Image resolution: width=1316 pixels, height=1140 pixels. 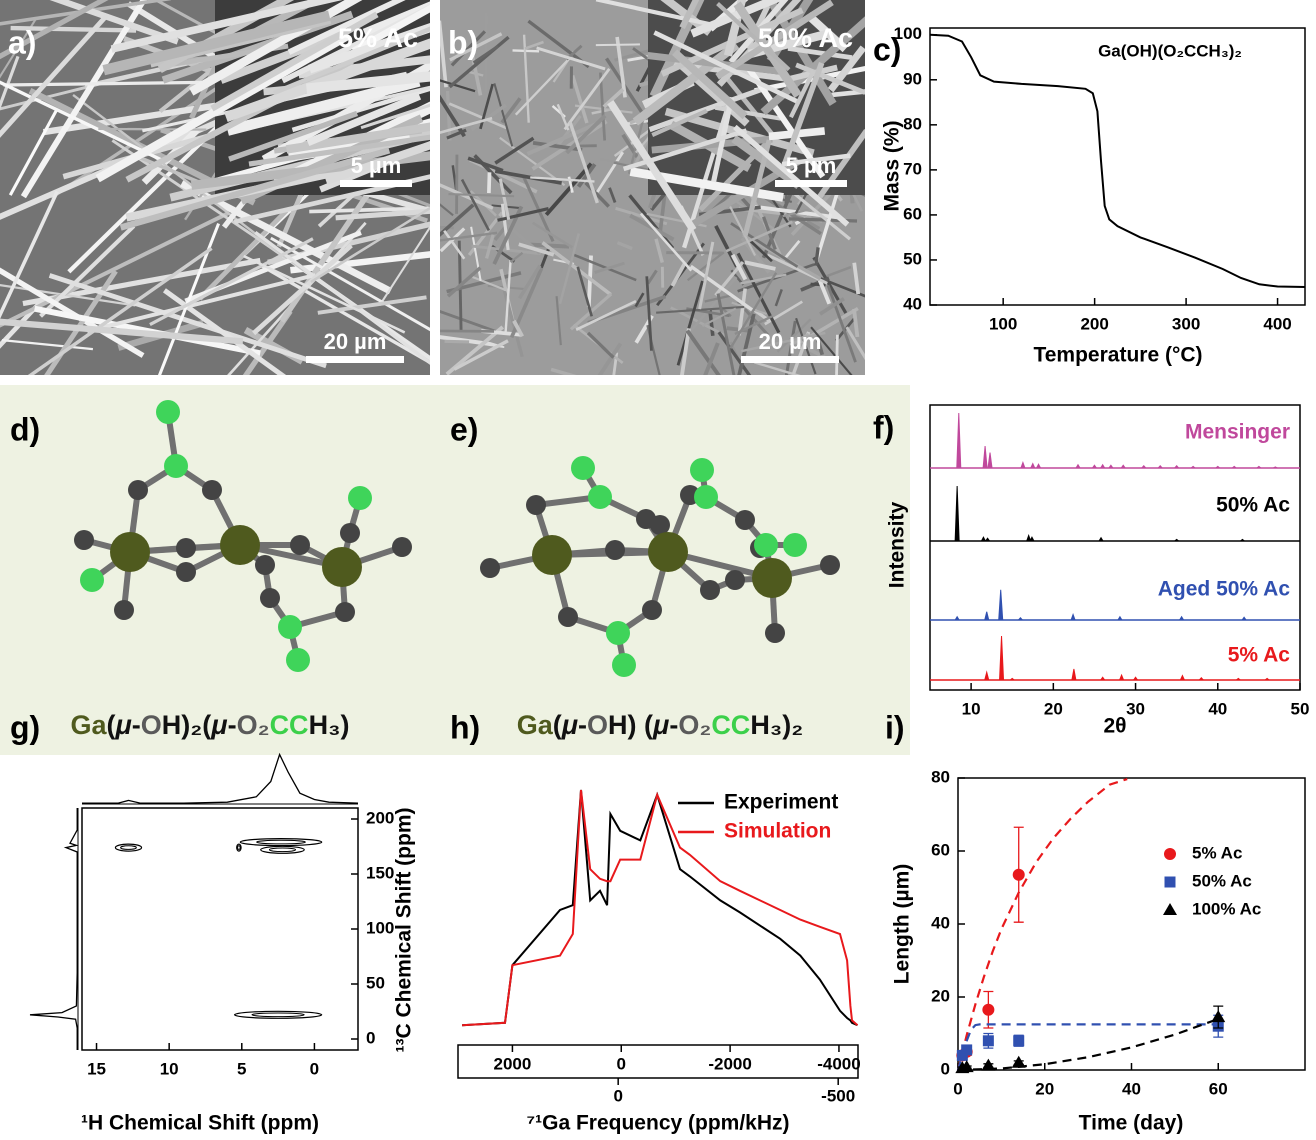 I want to click on y-tick-label: 20, so click(x=940, y=995).